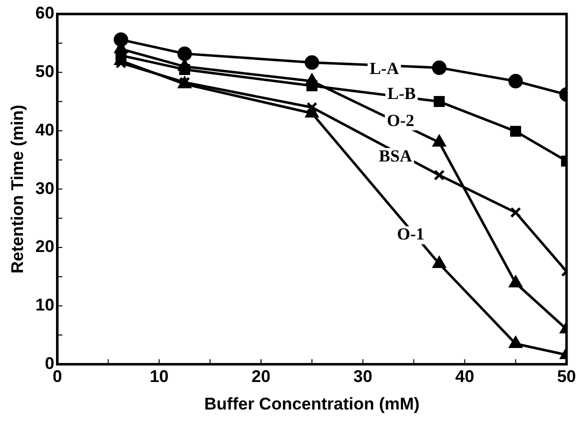 This screenshot has height=423, width=579. I want to click on x-tick-label: 40, so click(464, 376).